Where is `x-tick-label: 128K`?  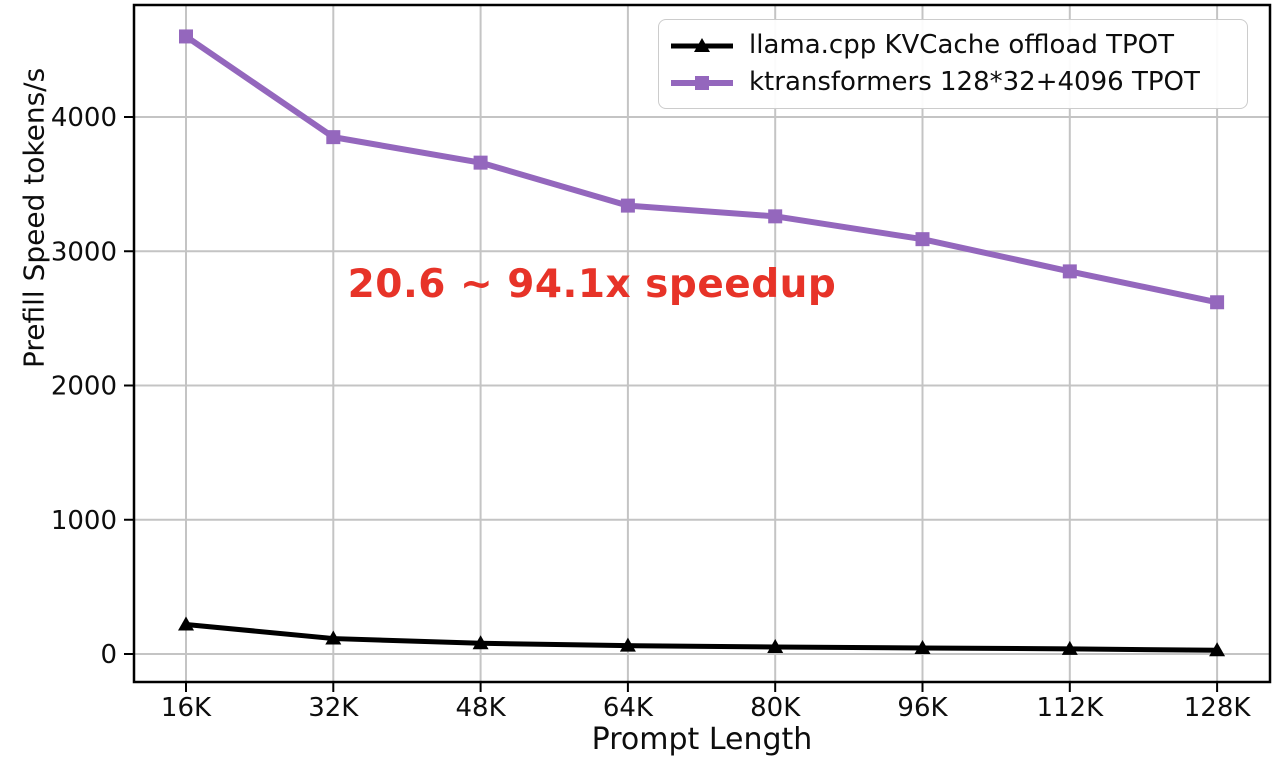
x-tick-label: 128K is located at coordinates (1218, 708).